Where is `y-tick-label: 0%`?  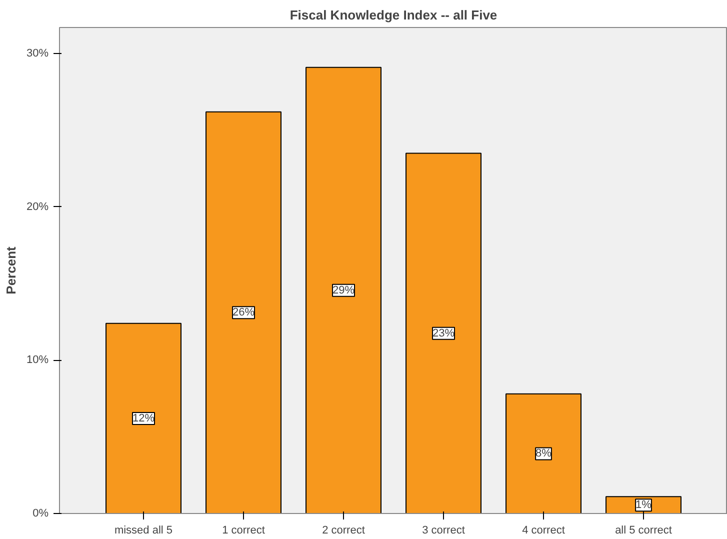 y-tick-label: 0% is located at coordinates (40, 514).